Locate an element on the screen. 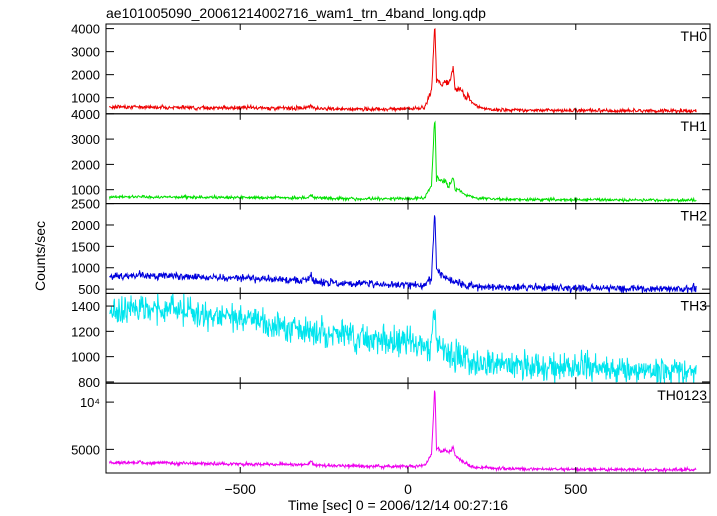  series-th1-line is located at coordinates (402, 162).